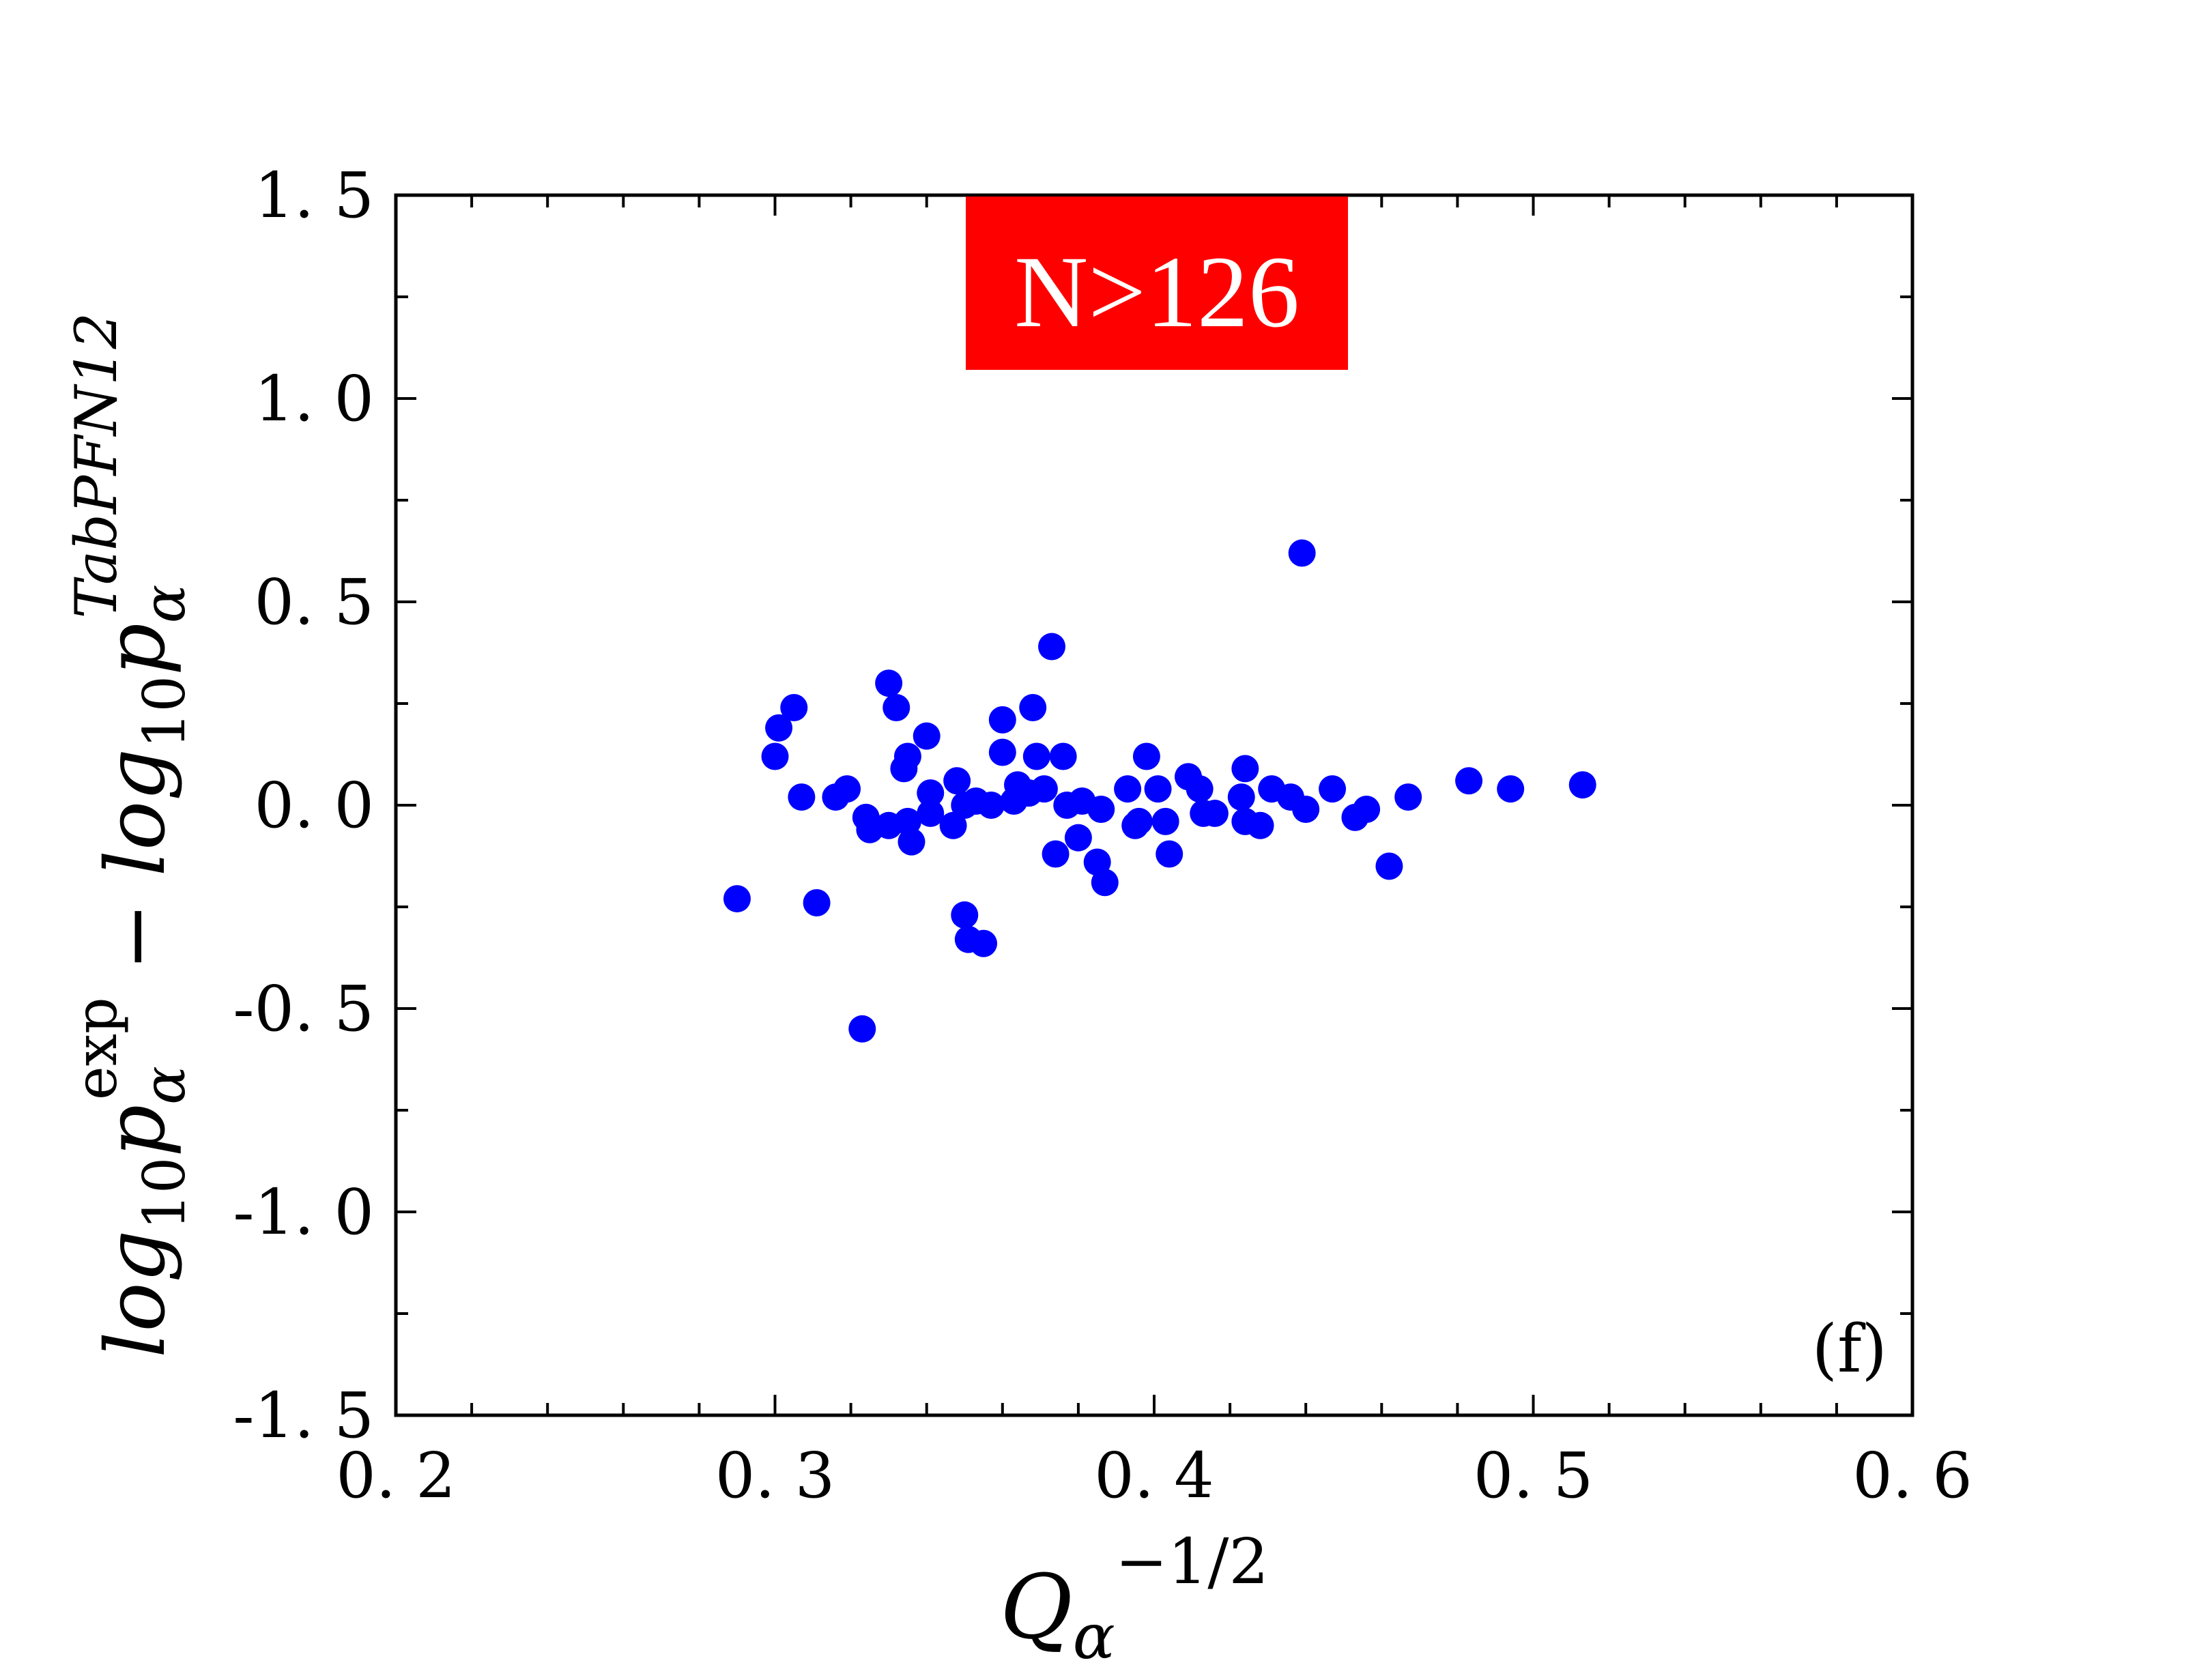 The height and width of the screenshot is (1680, 2195). What do you see at coordinates (1849, 1349) in the screenshot?
I see `panel-label: (f)` at bounding box center [1849, 1349].